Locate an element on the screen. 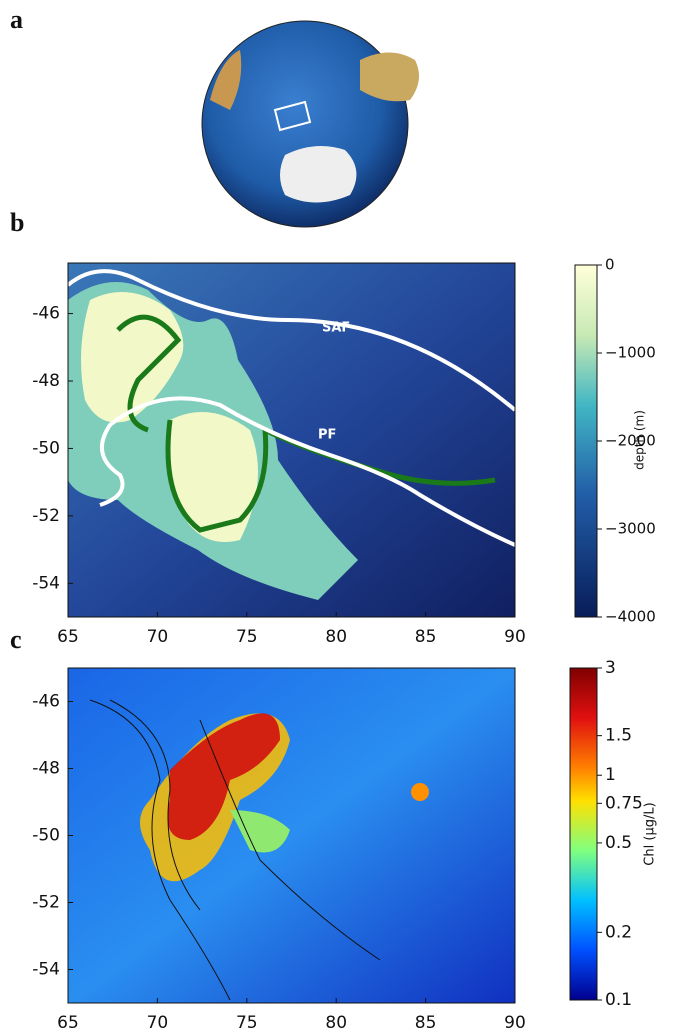 The image size is (693, 1033). colorbar-tick-label: −1000 is located at coordinates (630, 353).